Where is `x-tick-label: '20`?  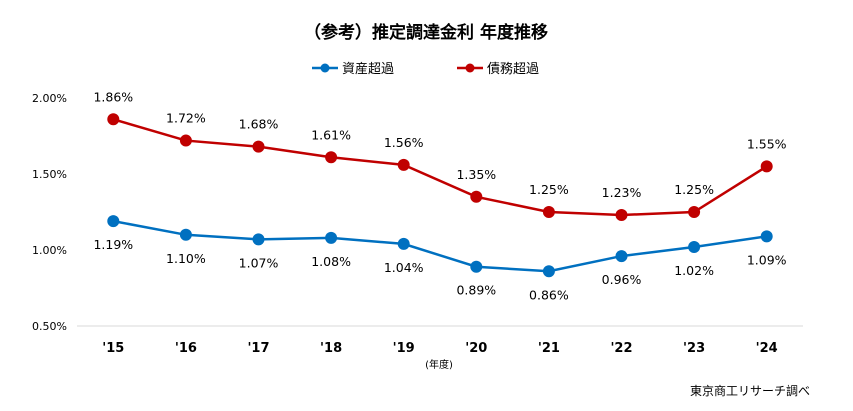
x-tick-label: '20 is located at coordinates (476, 348).